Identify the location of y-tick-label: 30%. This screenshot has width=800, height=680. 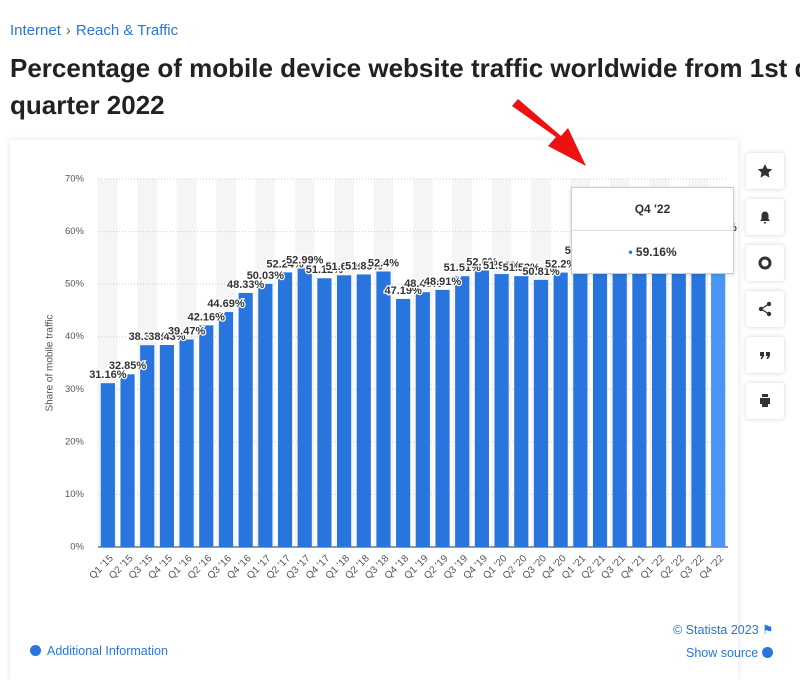
(75, 389).